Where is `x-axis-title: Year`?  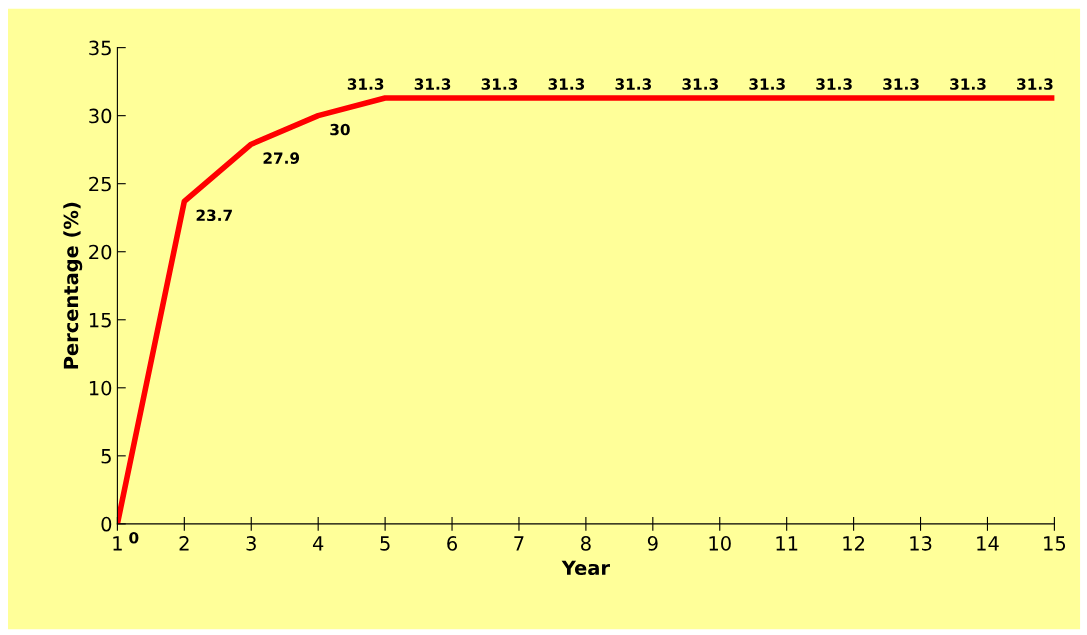
x-axis-title: Year is located at coordinates (585, 568).